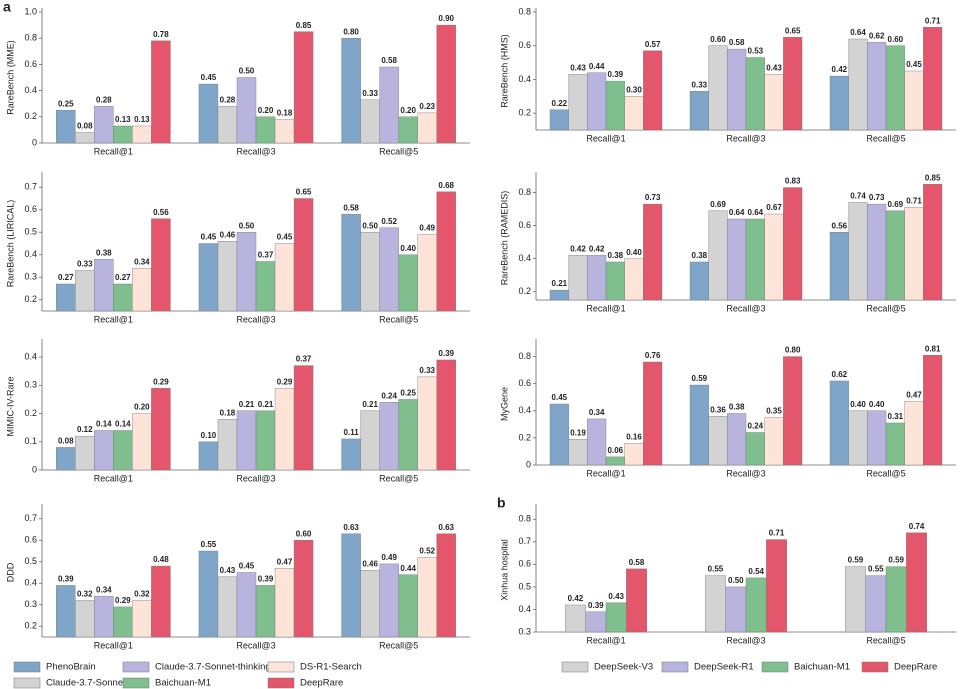 Image resolution: width=960 pixels, height=689 pixels. What do you see at coordinates (623, 667) in the screenshot?
I see `legend-label: DeepSeek-V3` at bounding box center [623, 667].